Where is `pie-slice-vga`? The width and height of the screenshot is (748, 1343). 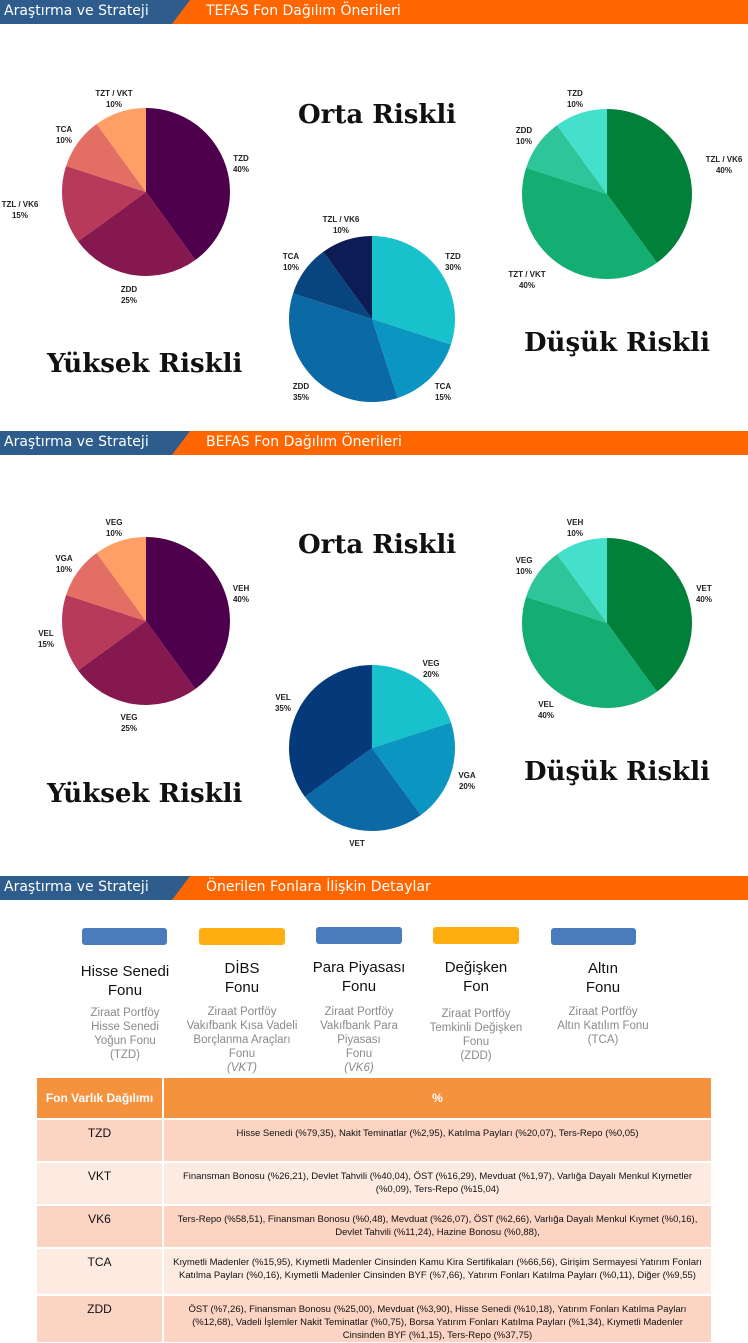
pie-slice-vga is located at coordinates (414, 769).